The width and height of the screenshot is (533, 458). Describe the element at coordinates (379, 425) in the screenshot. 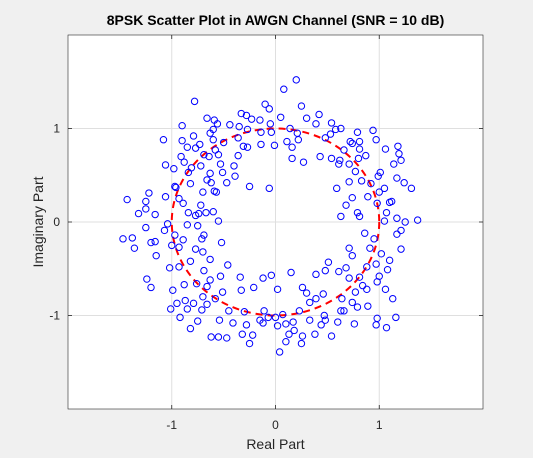

I see `x-tick-label: 1` at that location.